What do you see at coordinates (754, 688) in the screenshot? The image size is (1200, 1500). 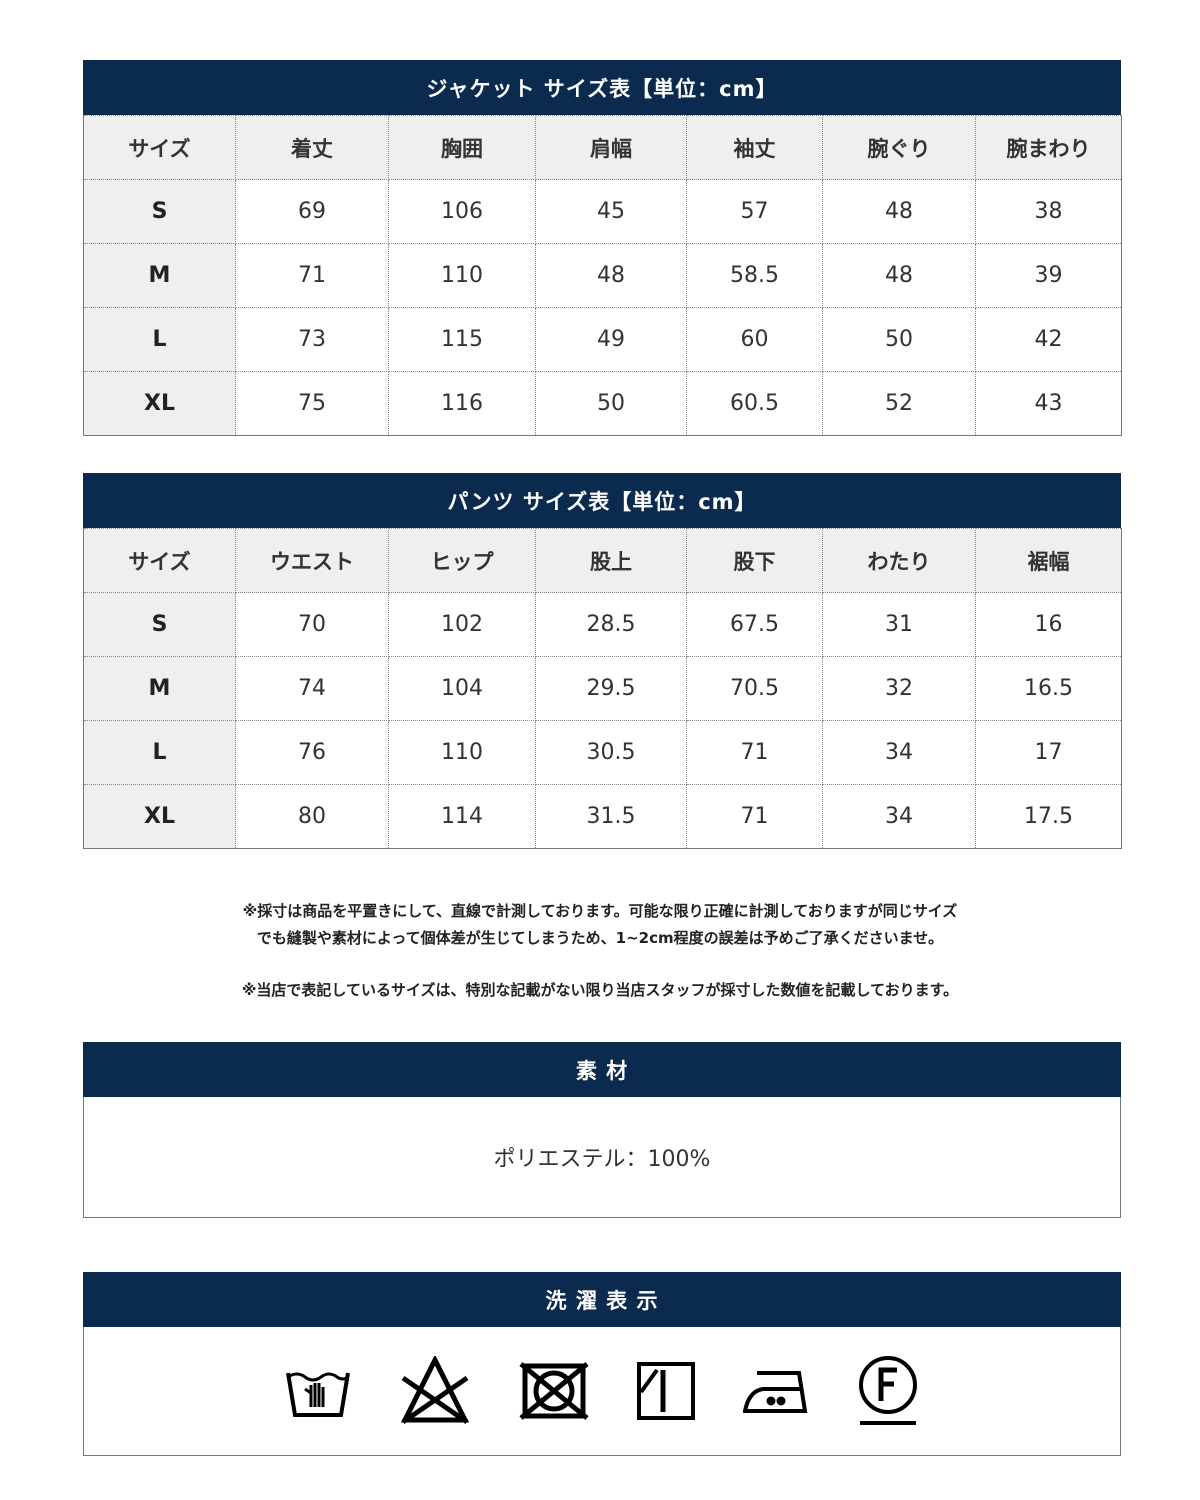 I see `measurement-cell: 70.5` at bounding box center [754, 688].